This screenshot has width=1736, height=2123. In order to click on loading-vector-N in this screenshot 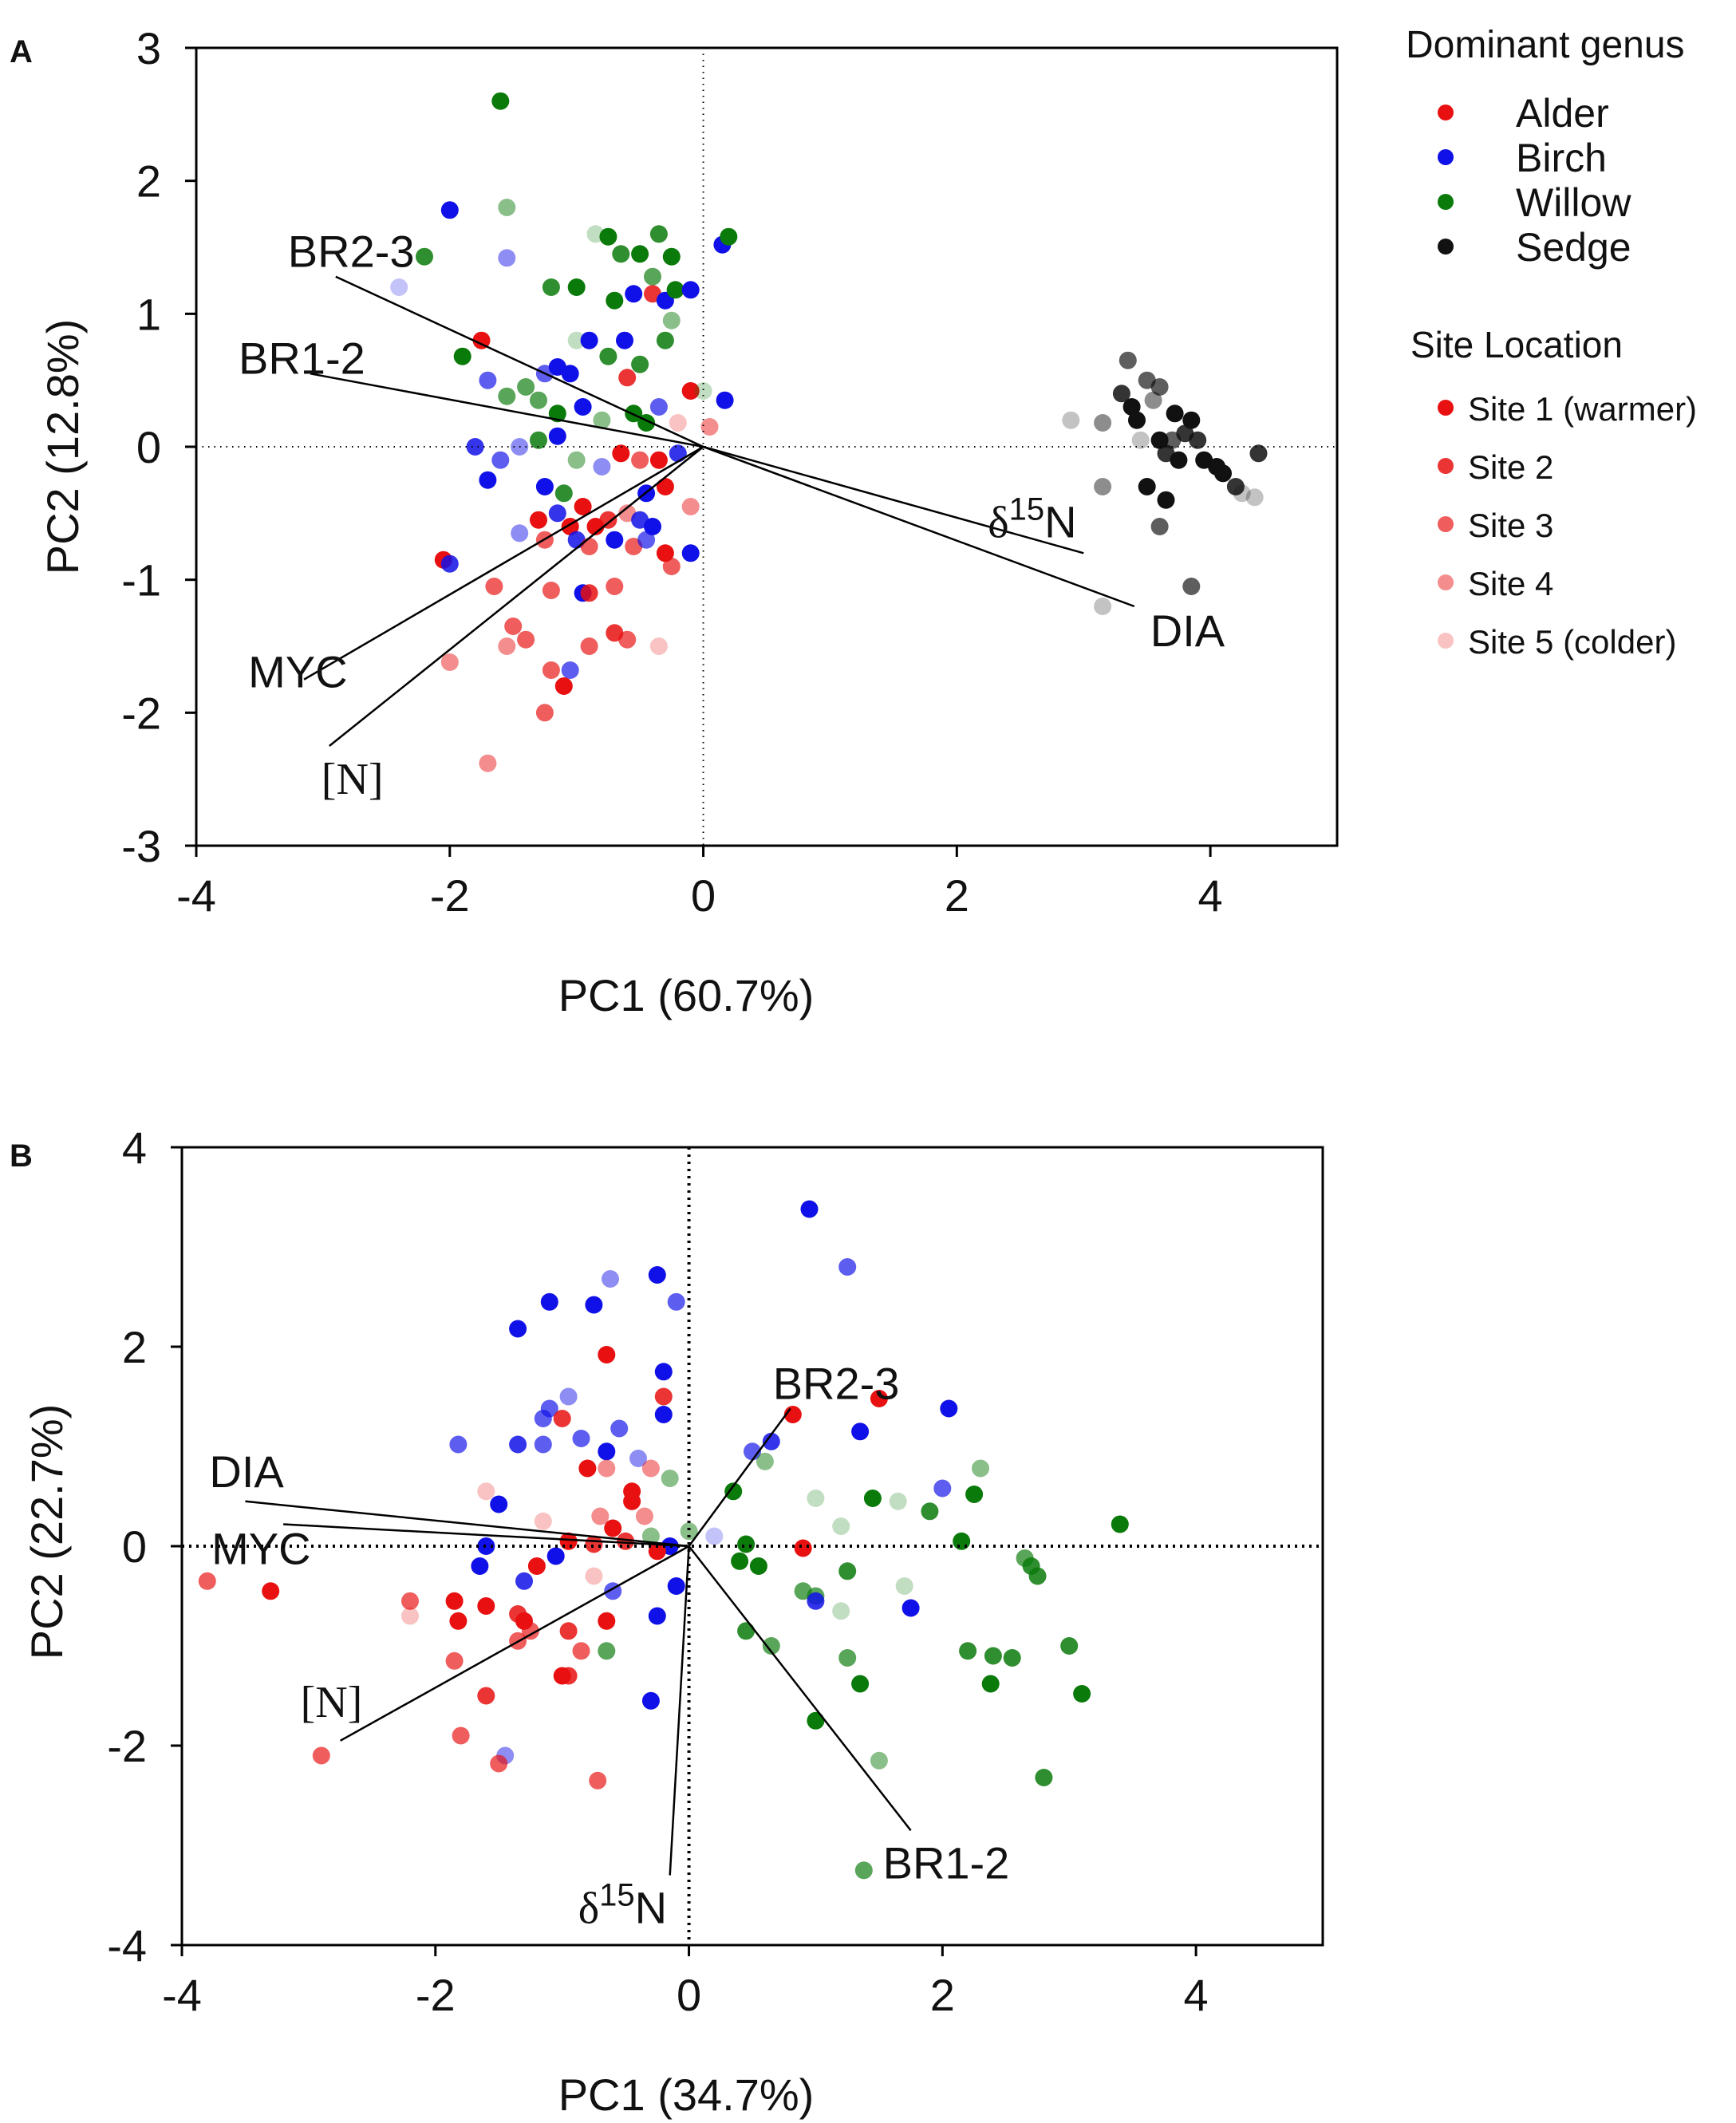, I will do `click(516, 596)`.